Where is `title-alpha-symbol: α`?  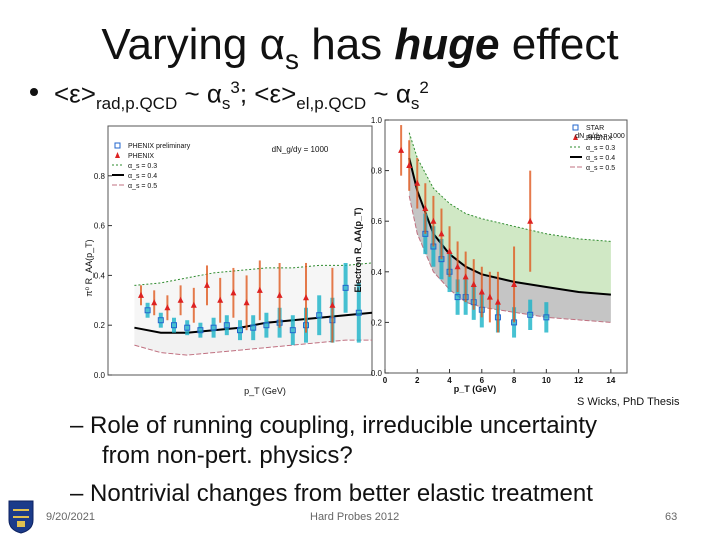
title-alpha-symbol: α is located at coordinates (272, 44).